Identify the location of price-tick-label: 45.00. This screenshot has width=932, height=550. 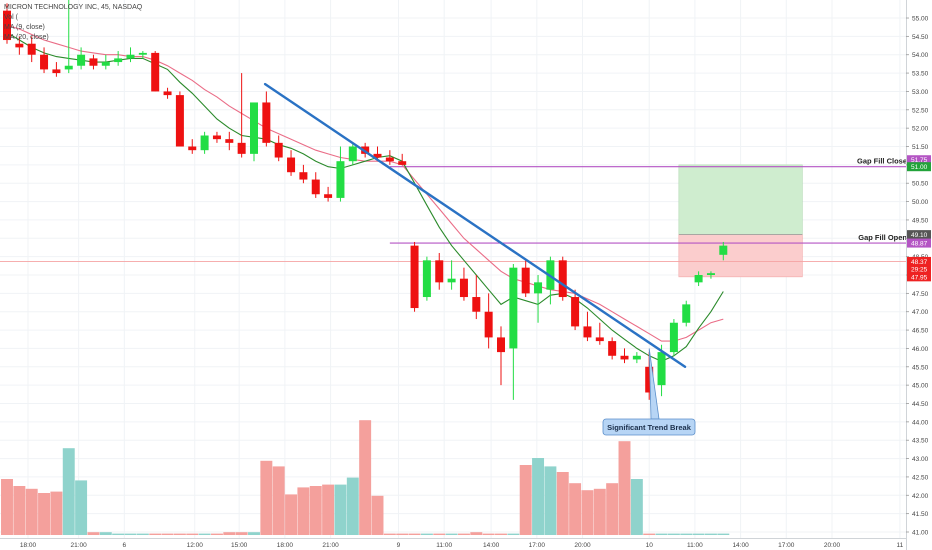
(920, 386).